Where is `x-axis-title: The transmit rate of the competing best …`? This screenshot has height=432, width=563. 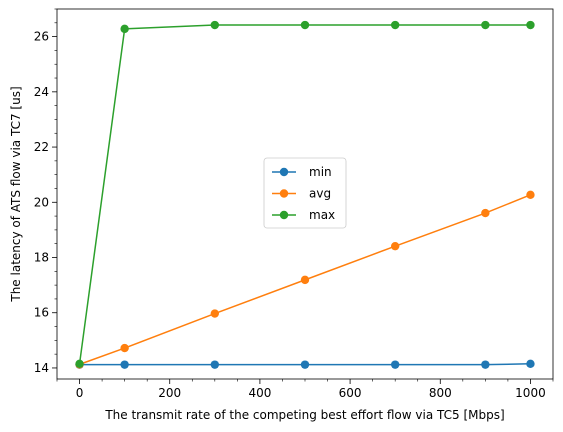
x-axis-title: The transmit rate of the competing best … is located at coordinates (304, 415).